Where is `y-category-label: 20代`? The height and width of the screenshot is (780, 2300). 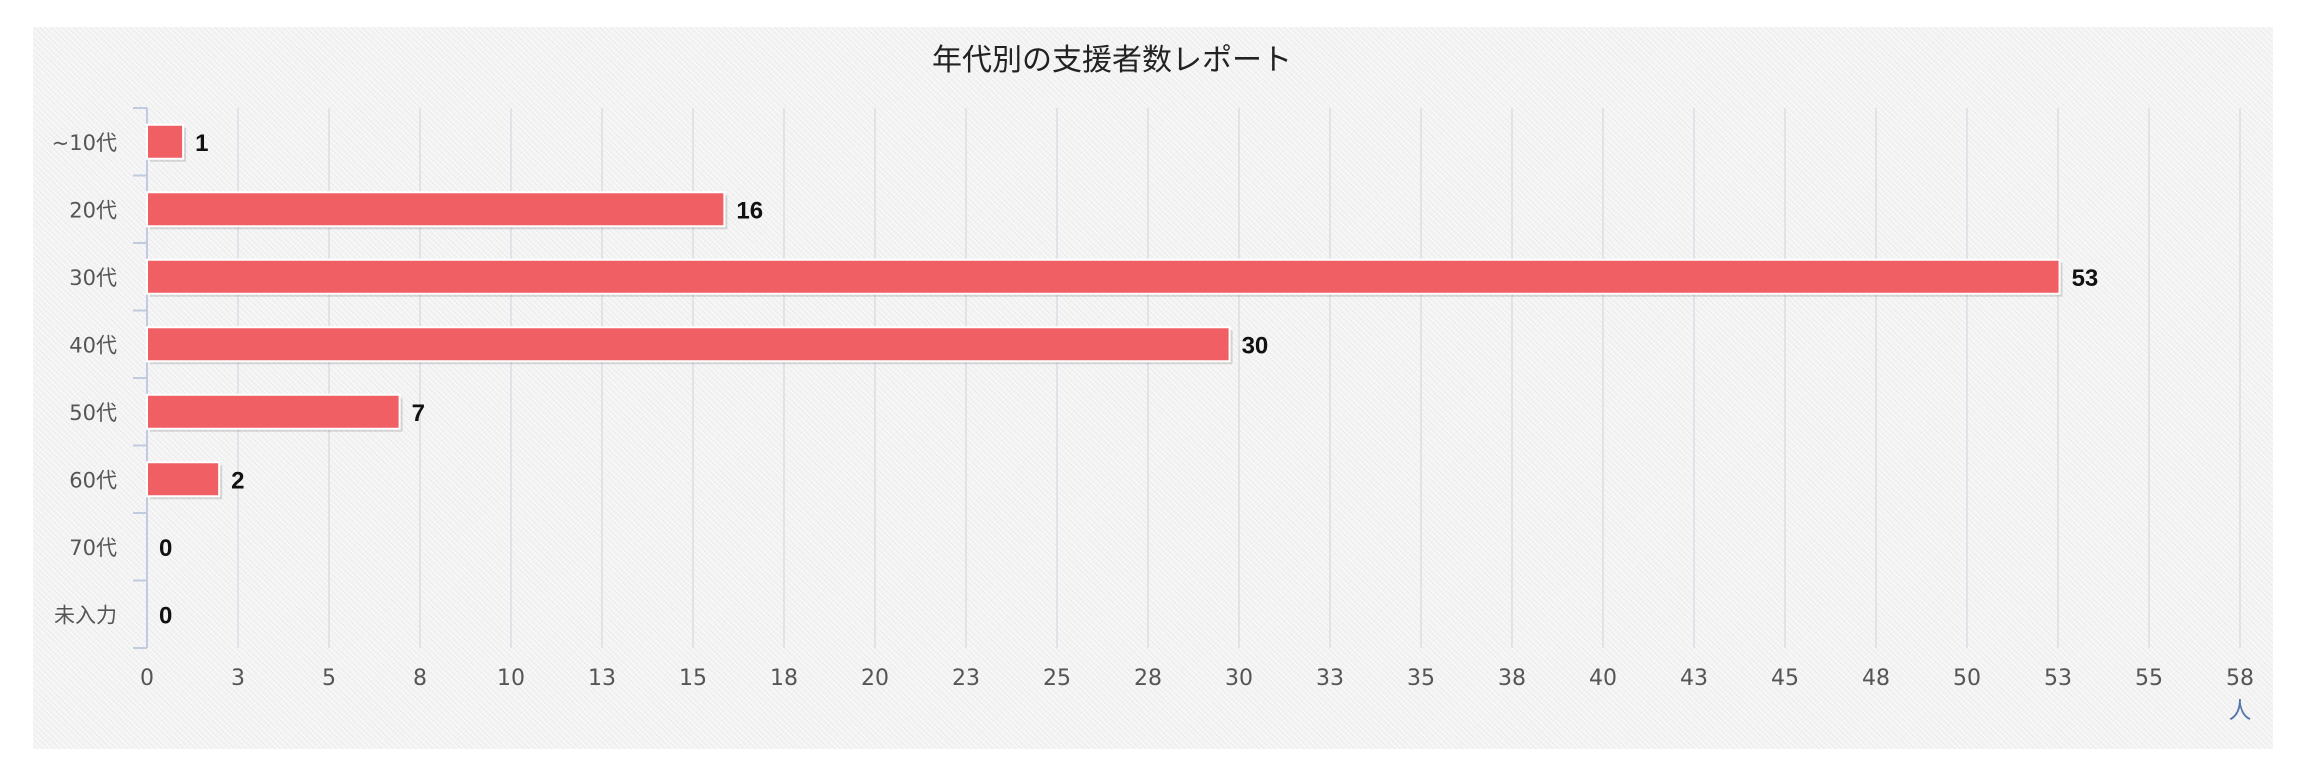 y-category-label: 20代 is located at coordinates (93, 210).